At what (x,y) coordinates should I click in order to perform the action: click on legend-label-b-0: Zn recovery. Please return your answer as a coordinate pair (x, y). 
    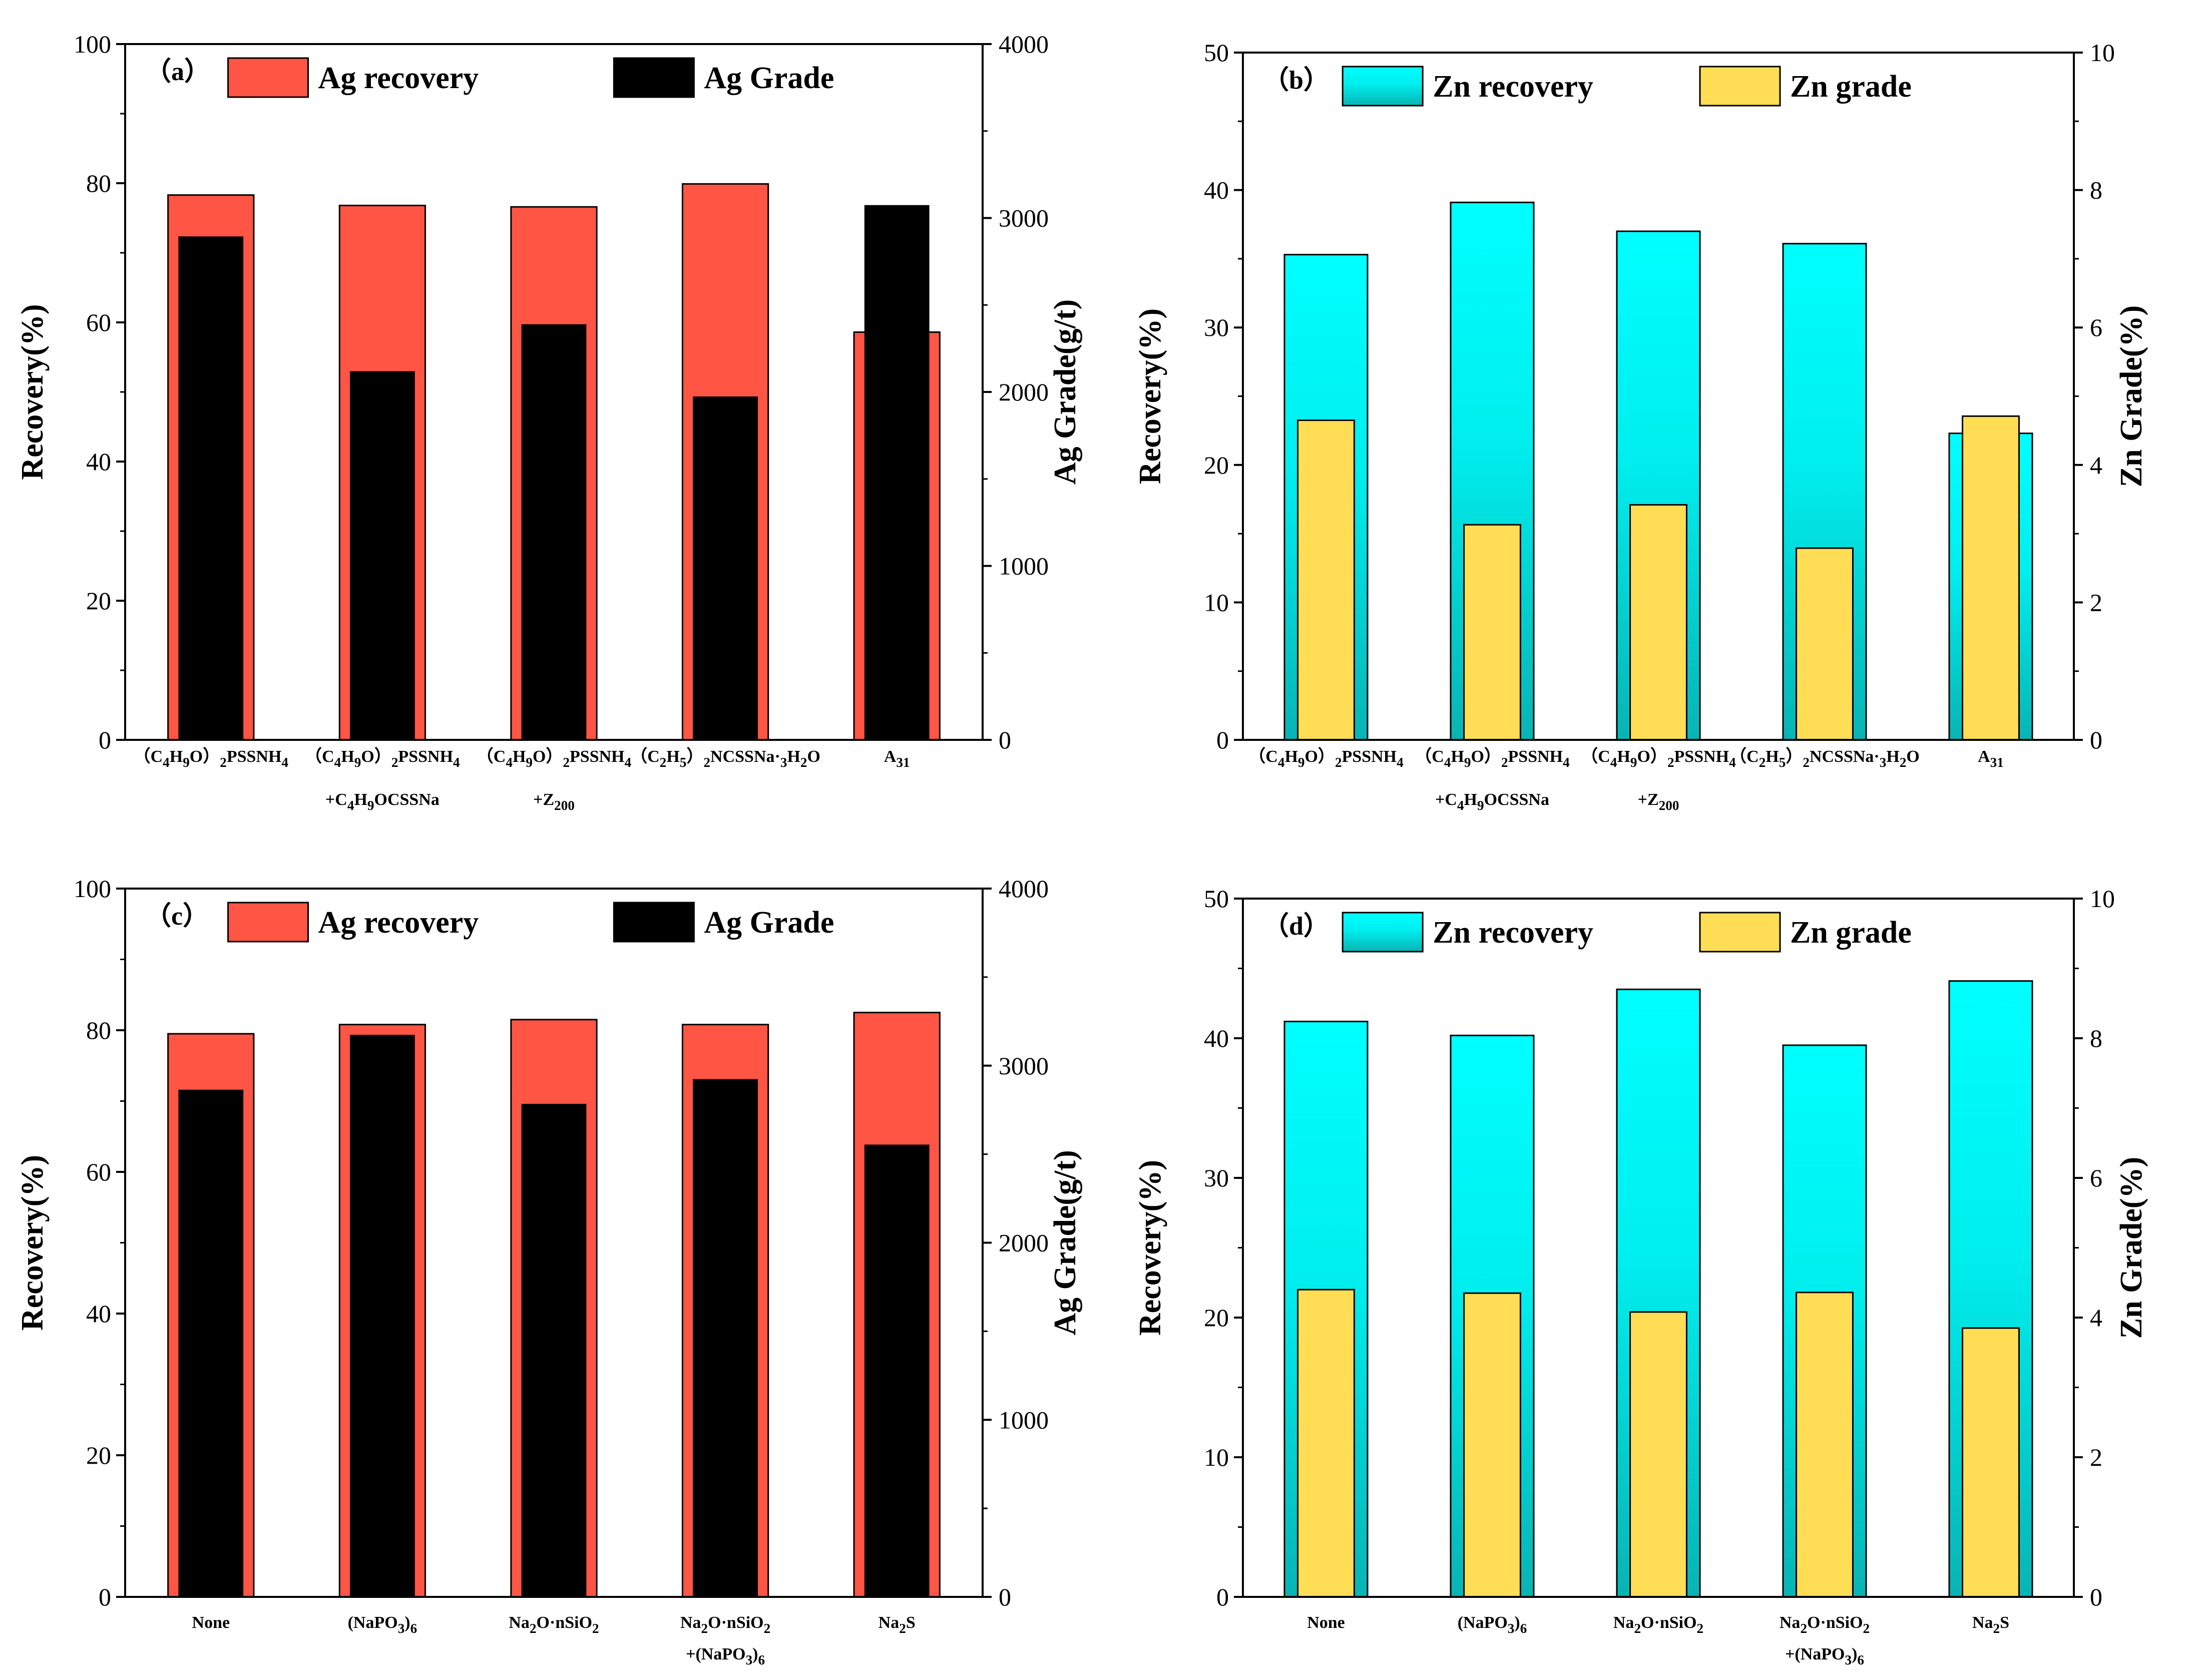
    Looking at the image, I should click on (1513, 87).